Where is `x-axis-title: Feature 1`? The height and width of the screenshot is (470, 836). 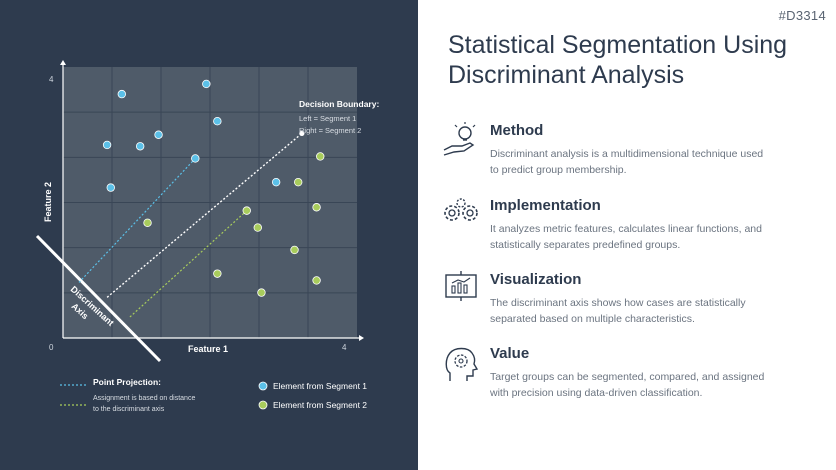
x-axis-title: Feature 1 is located at coordinates (208, 349).